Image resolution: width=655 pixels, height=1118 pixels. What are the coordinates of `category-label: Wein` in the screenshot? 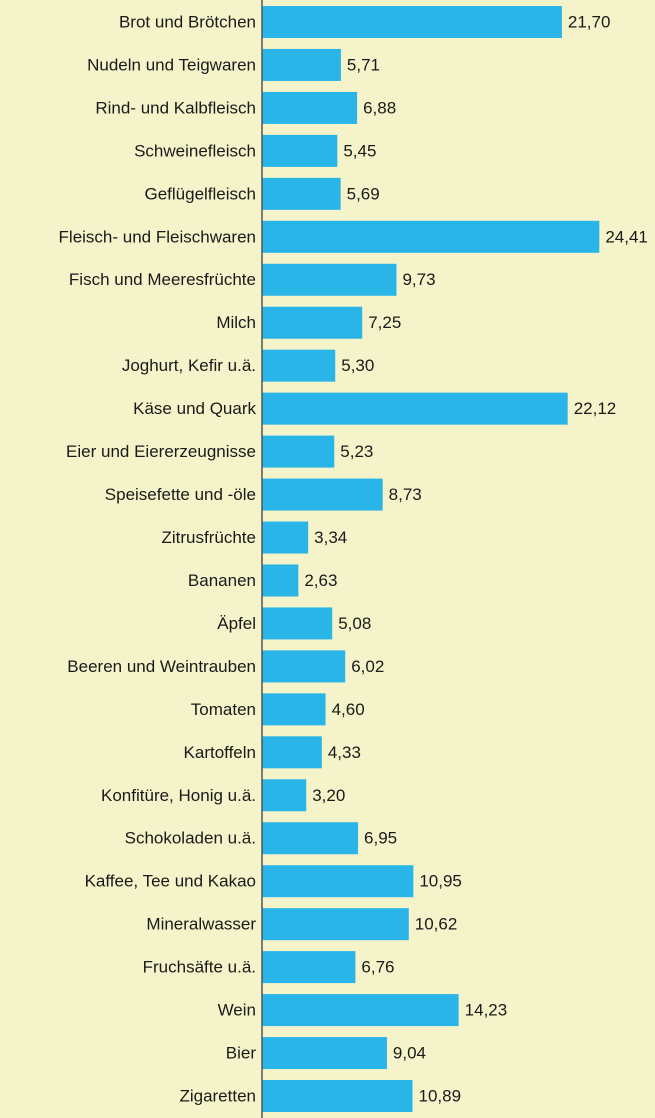 It's located at (237, 1010).